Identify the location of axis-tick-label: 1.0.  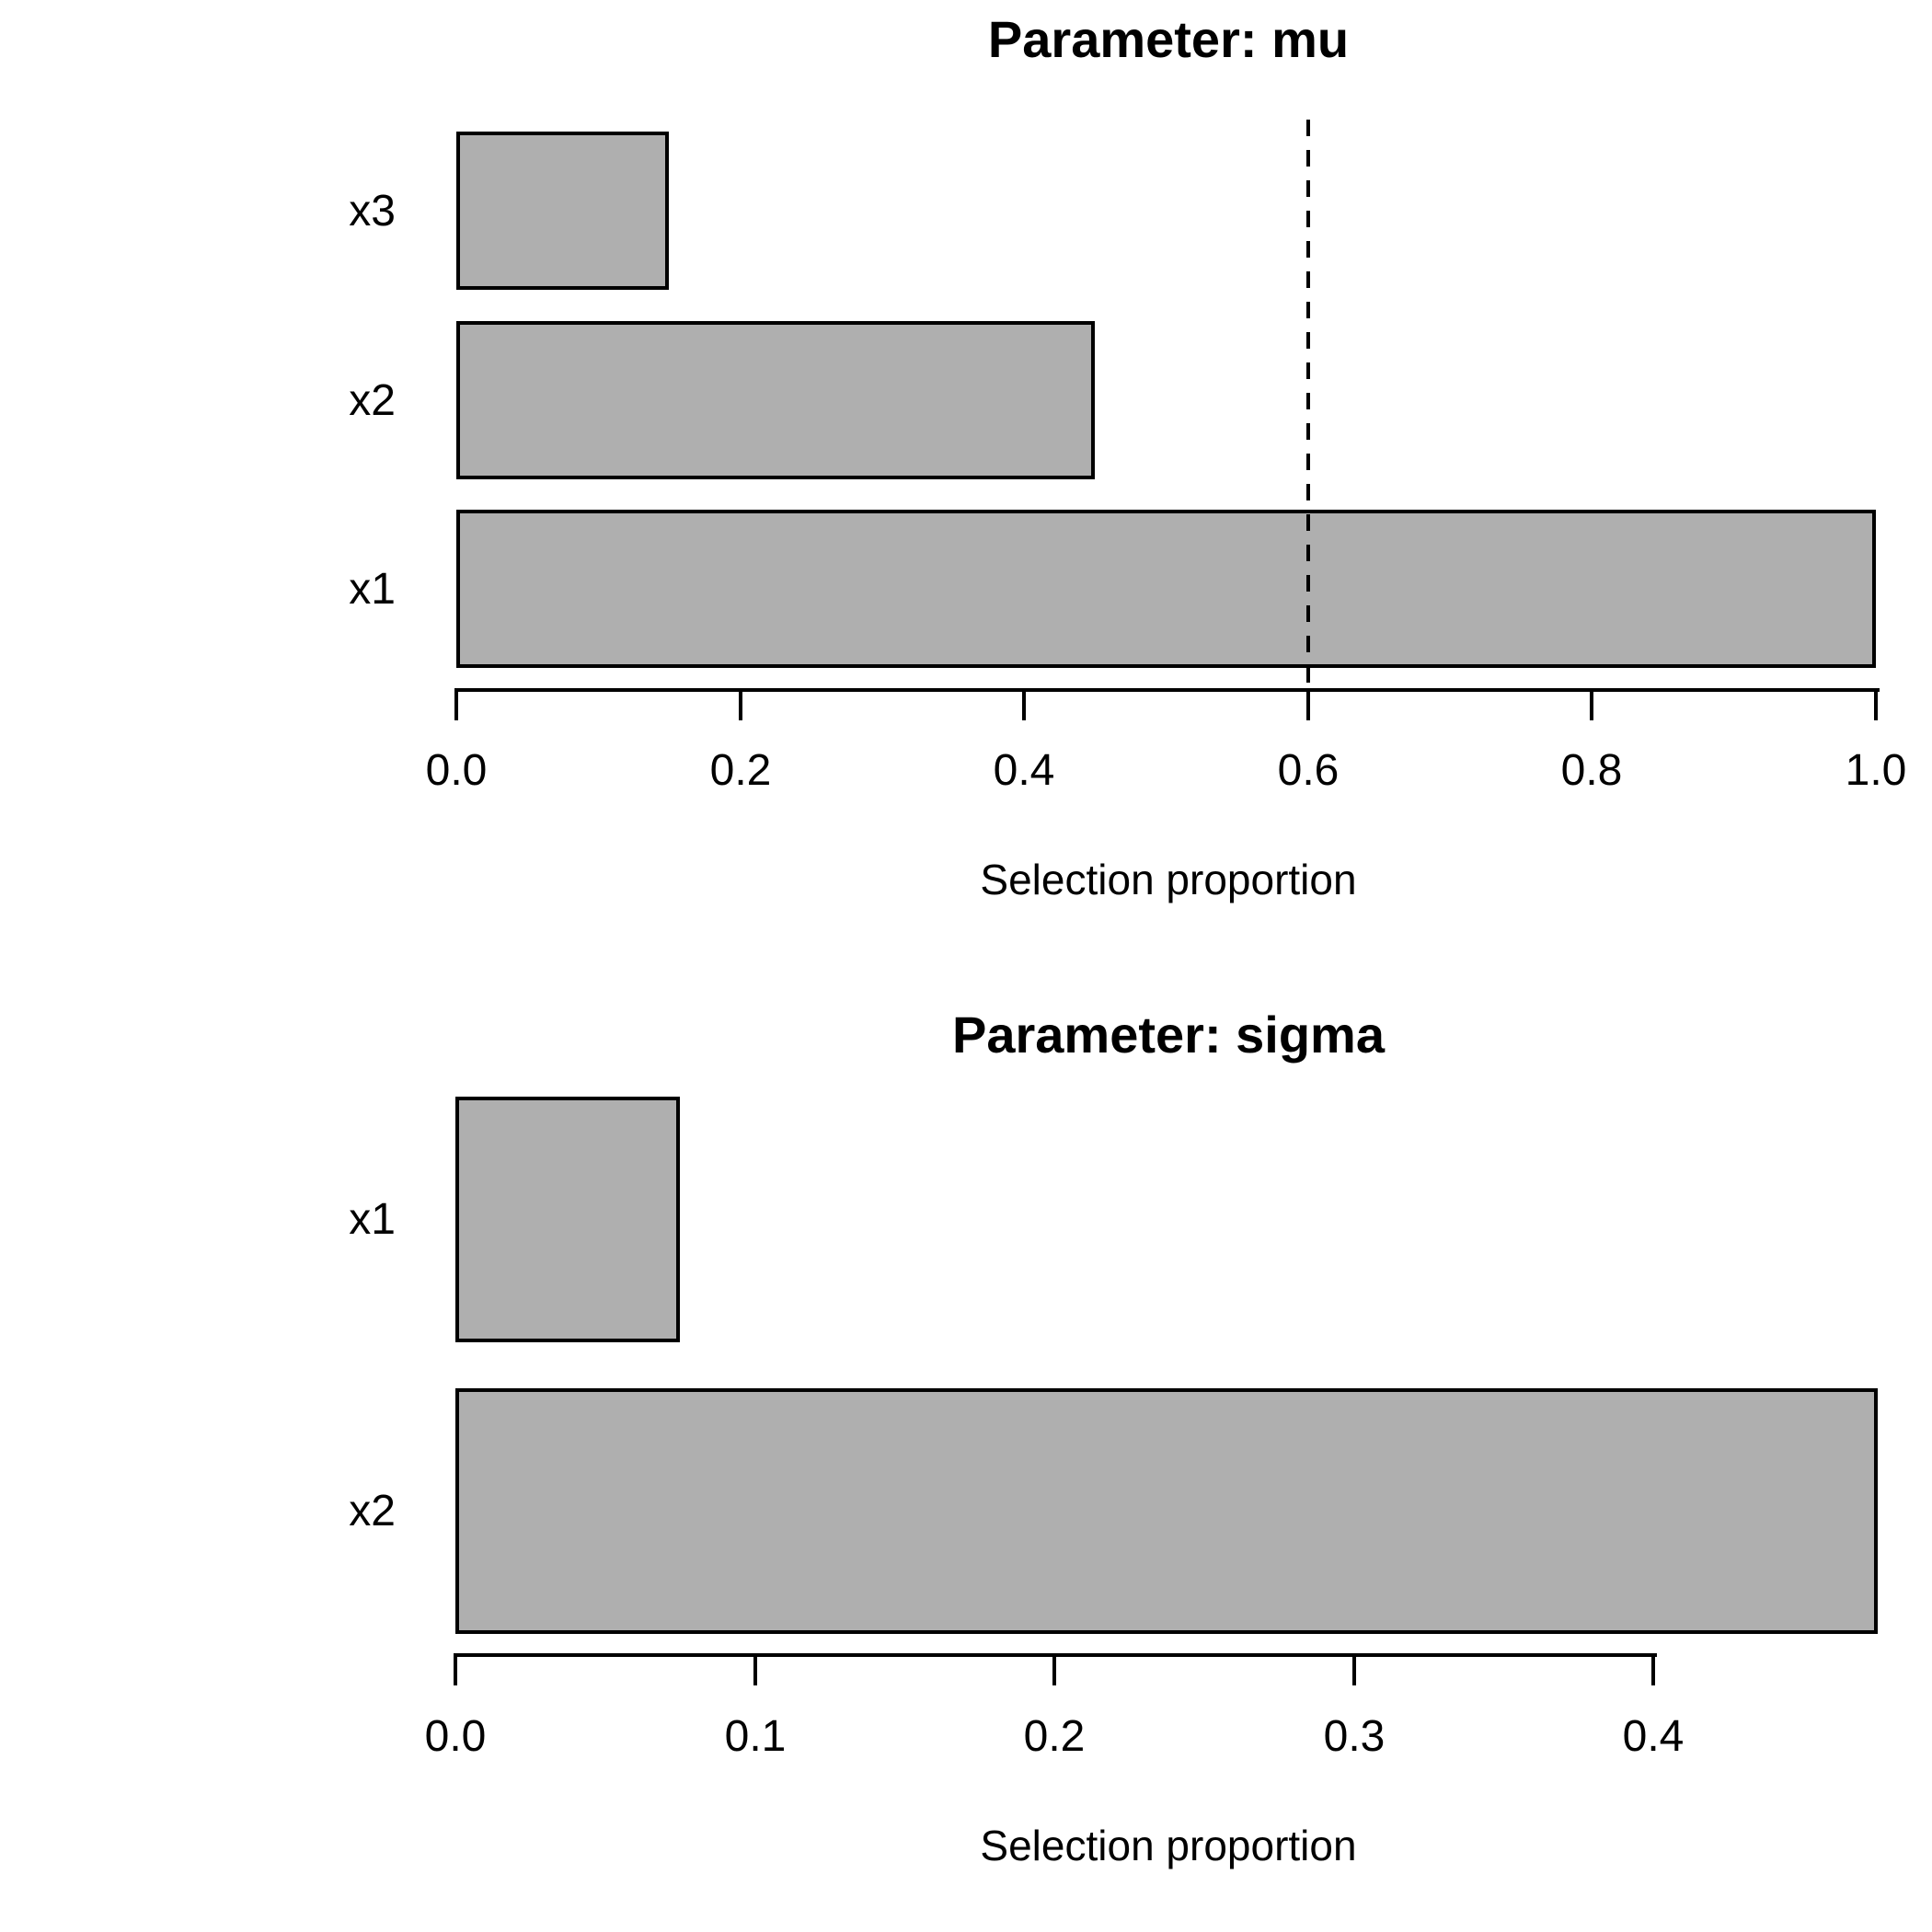
(1876, 770).